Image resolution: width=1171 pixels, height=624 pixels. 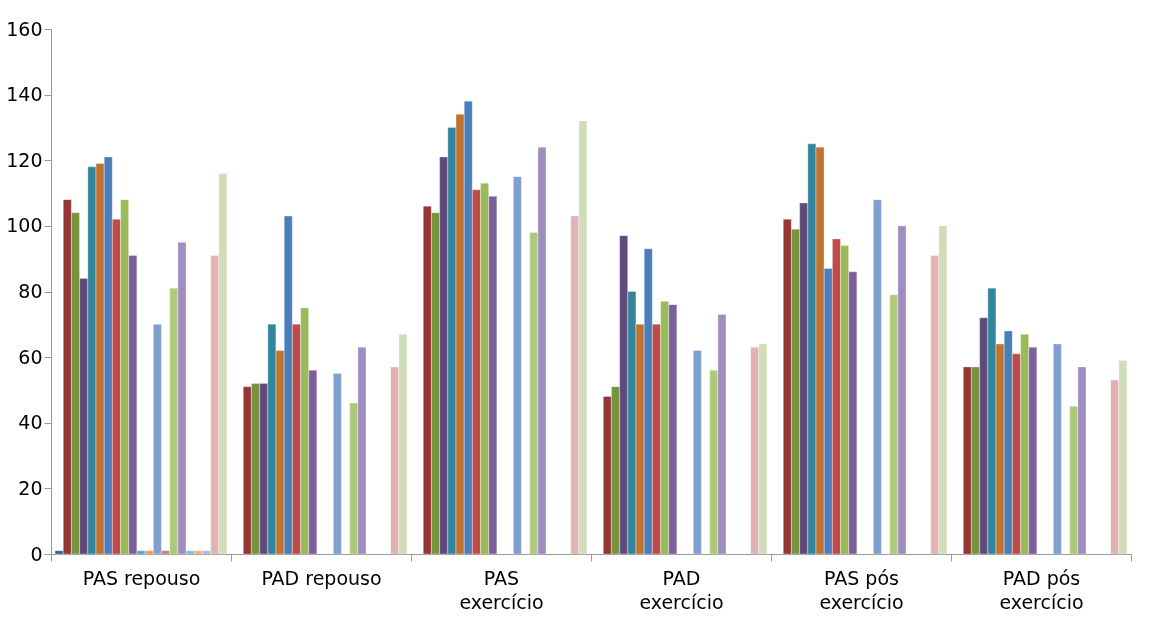 I want to click on x-tick-label: PAD pós exercício, so click(x=1041, y=589).